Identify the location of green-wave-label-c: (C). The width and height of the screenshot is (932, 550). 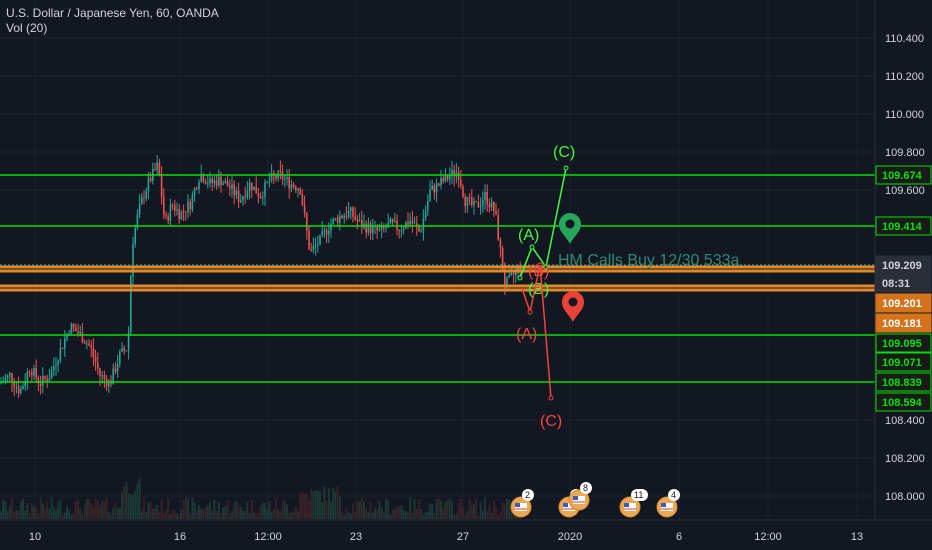
(564, 152).